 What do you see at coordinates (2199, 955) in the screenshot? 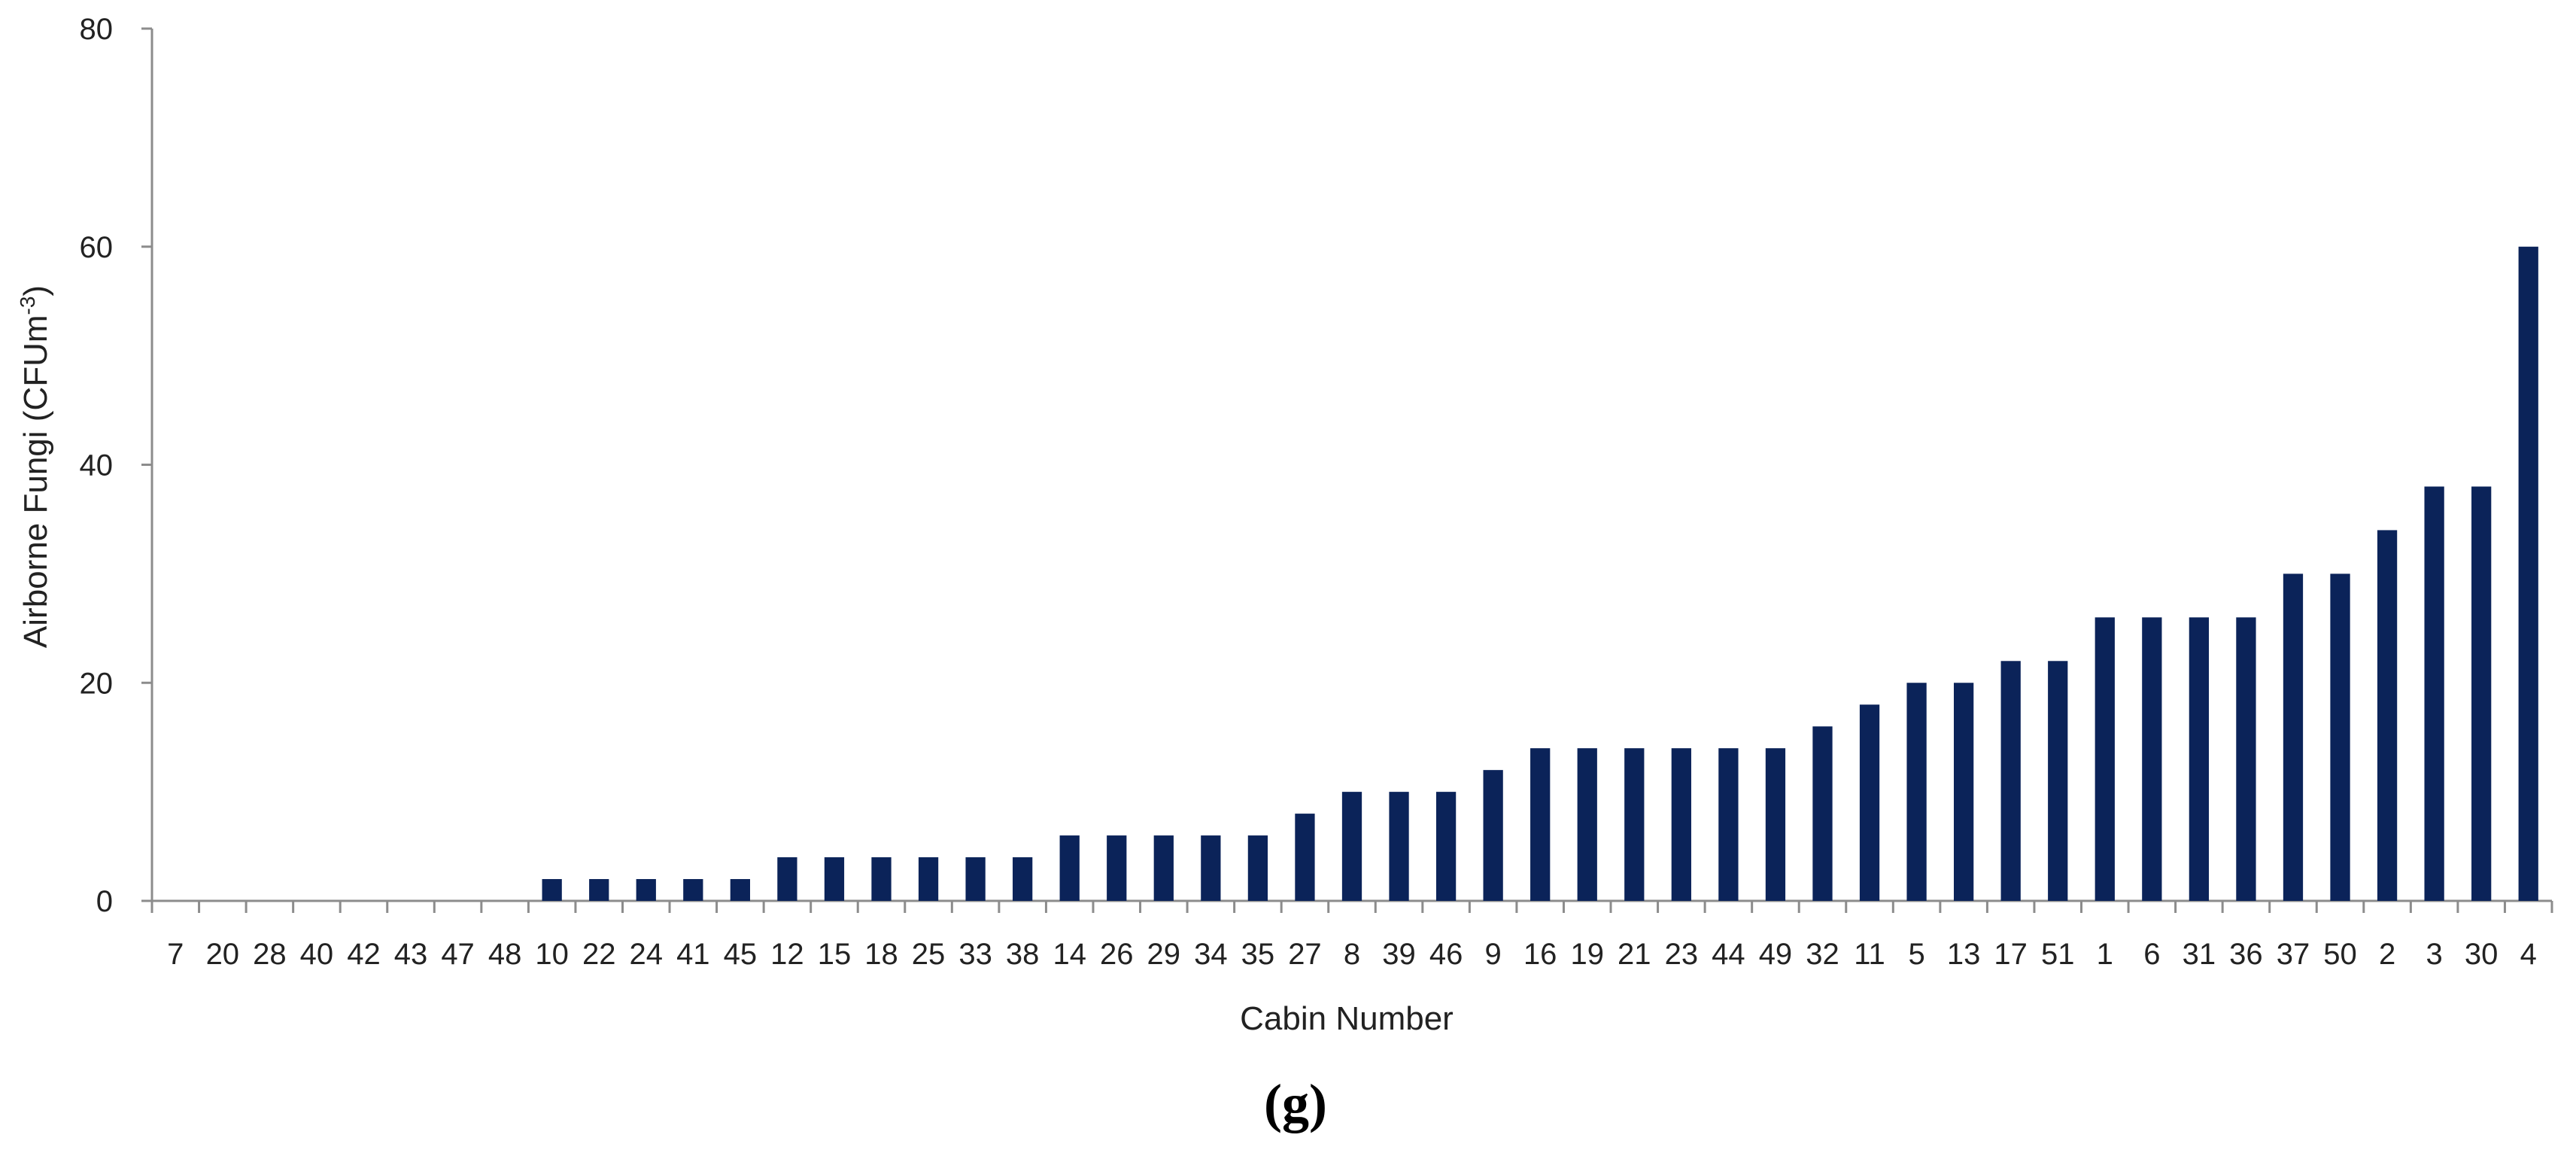
I see `x-tick-label: 31` at bounding box center [2199, 955].